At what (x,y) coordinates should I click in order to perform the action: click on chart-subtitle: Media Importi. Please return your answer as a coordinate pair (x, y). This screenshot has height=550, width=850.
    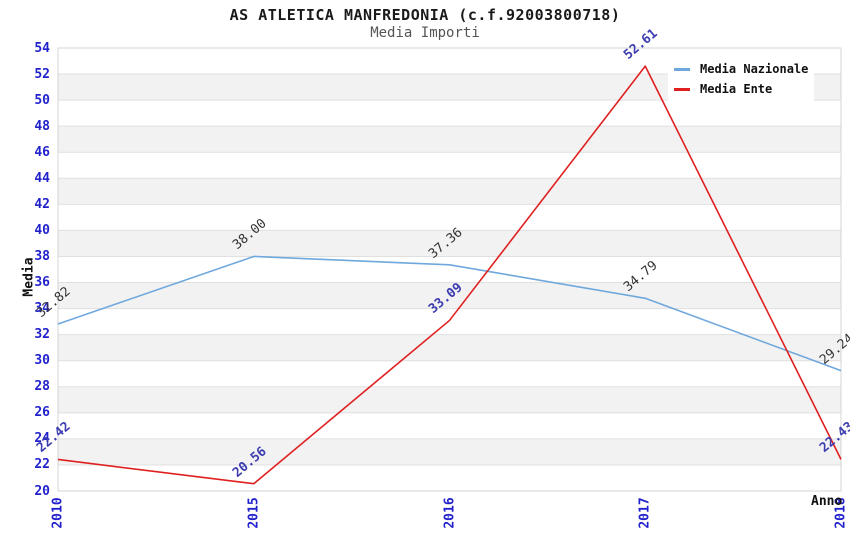
    Looking at the image, I should click on (425, 33).